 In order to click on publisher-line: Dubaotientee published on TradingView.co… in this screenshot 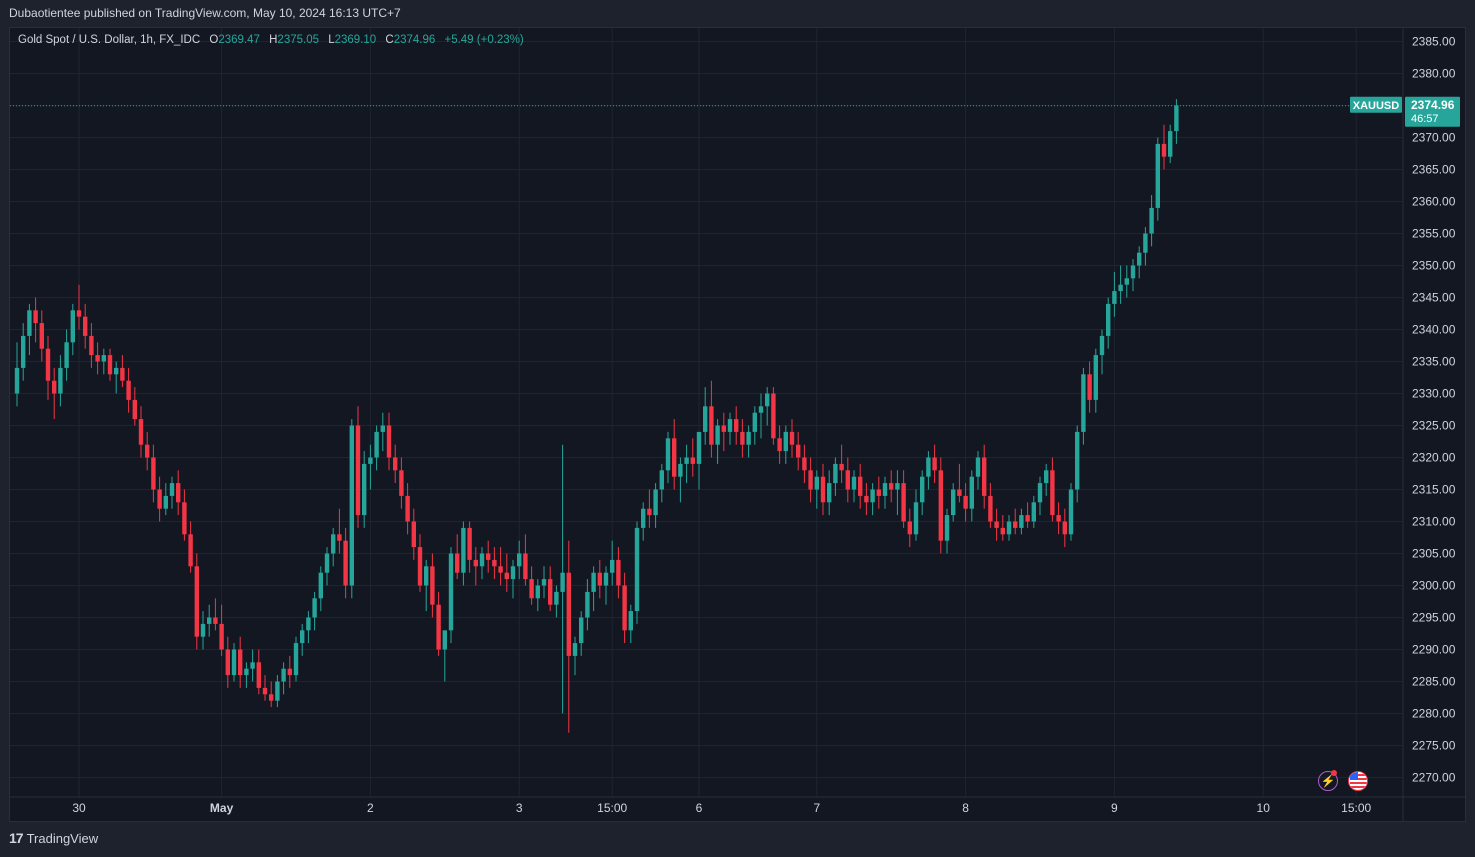, I will do `click(205, 13)`.